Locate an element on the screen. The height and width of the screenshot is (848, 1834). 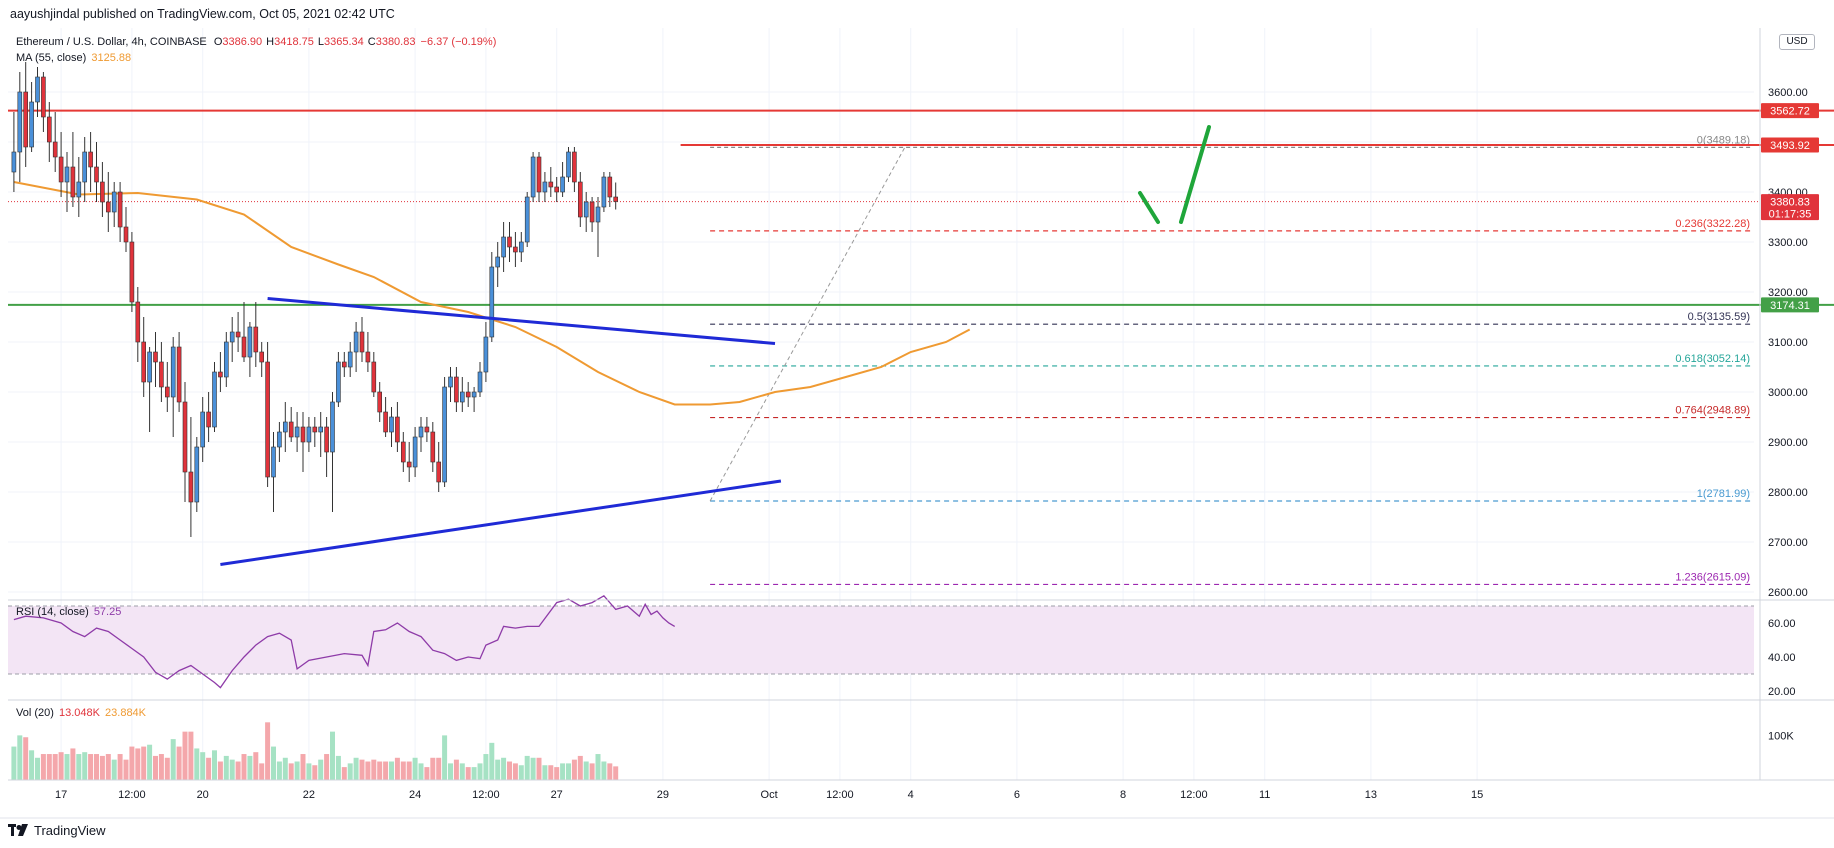
time-tick-label: 12:00 is located at coordinates (132, 795).